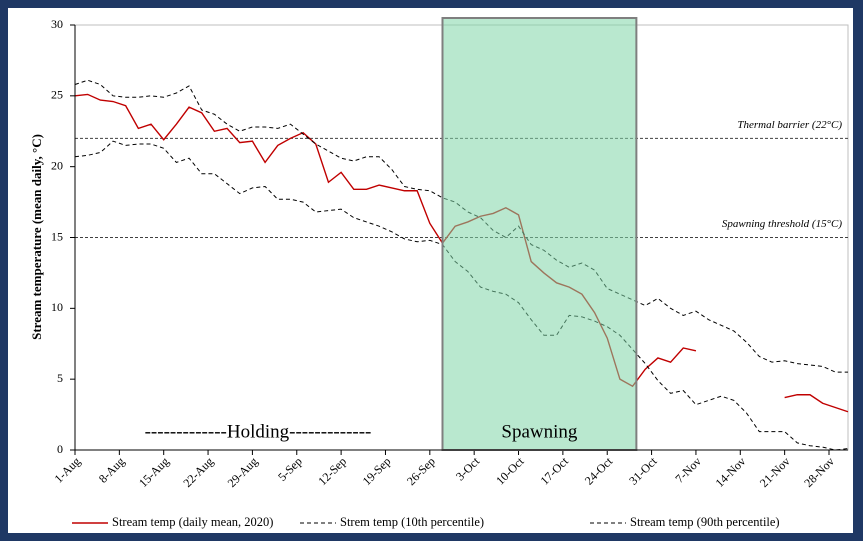  I want to click on highlight-label: Spawning, so click(539, 431).